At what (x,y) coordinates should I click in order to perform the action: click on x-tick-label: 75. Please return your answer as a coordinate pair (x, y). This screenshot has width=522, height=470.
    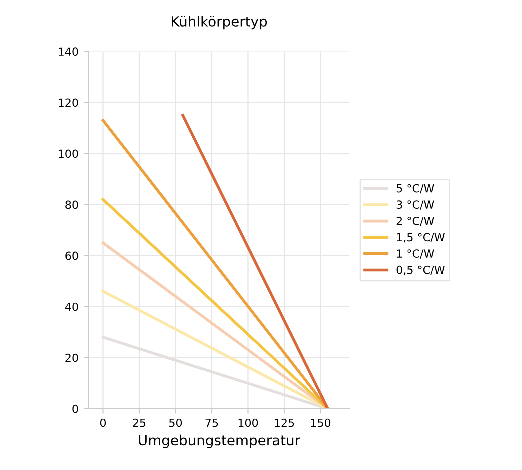
    Looking at the image, I should click on (212, 423).